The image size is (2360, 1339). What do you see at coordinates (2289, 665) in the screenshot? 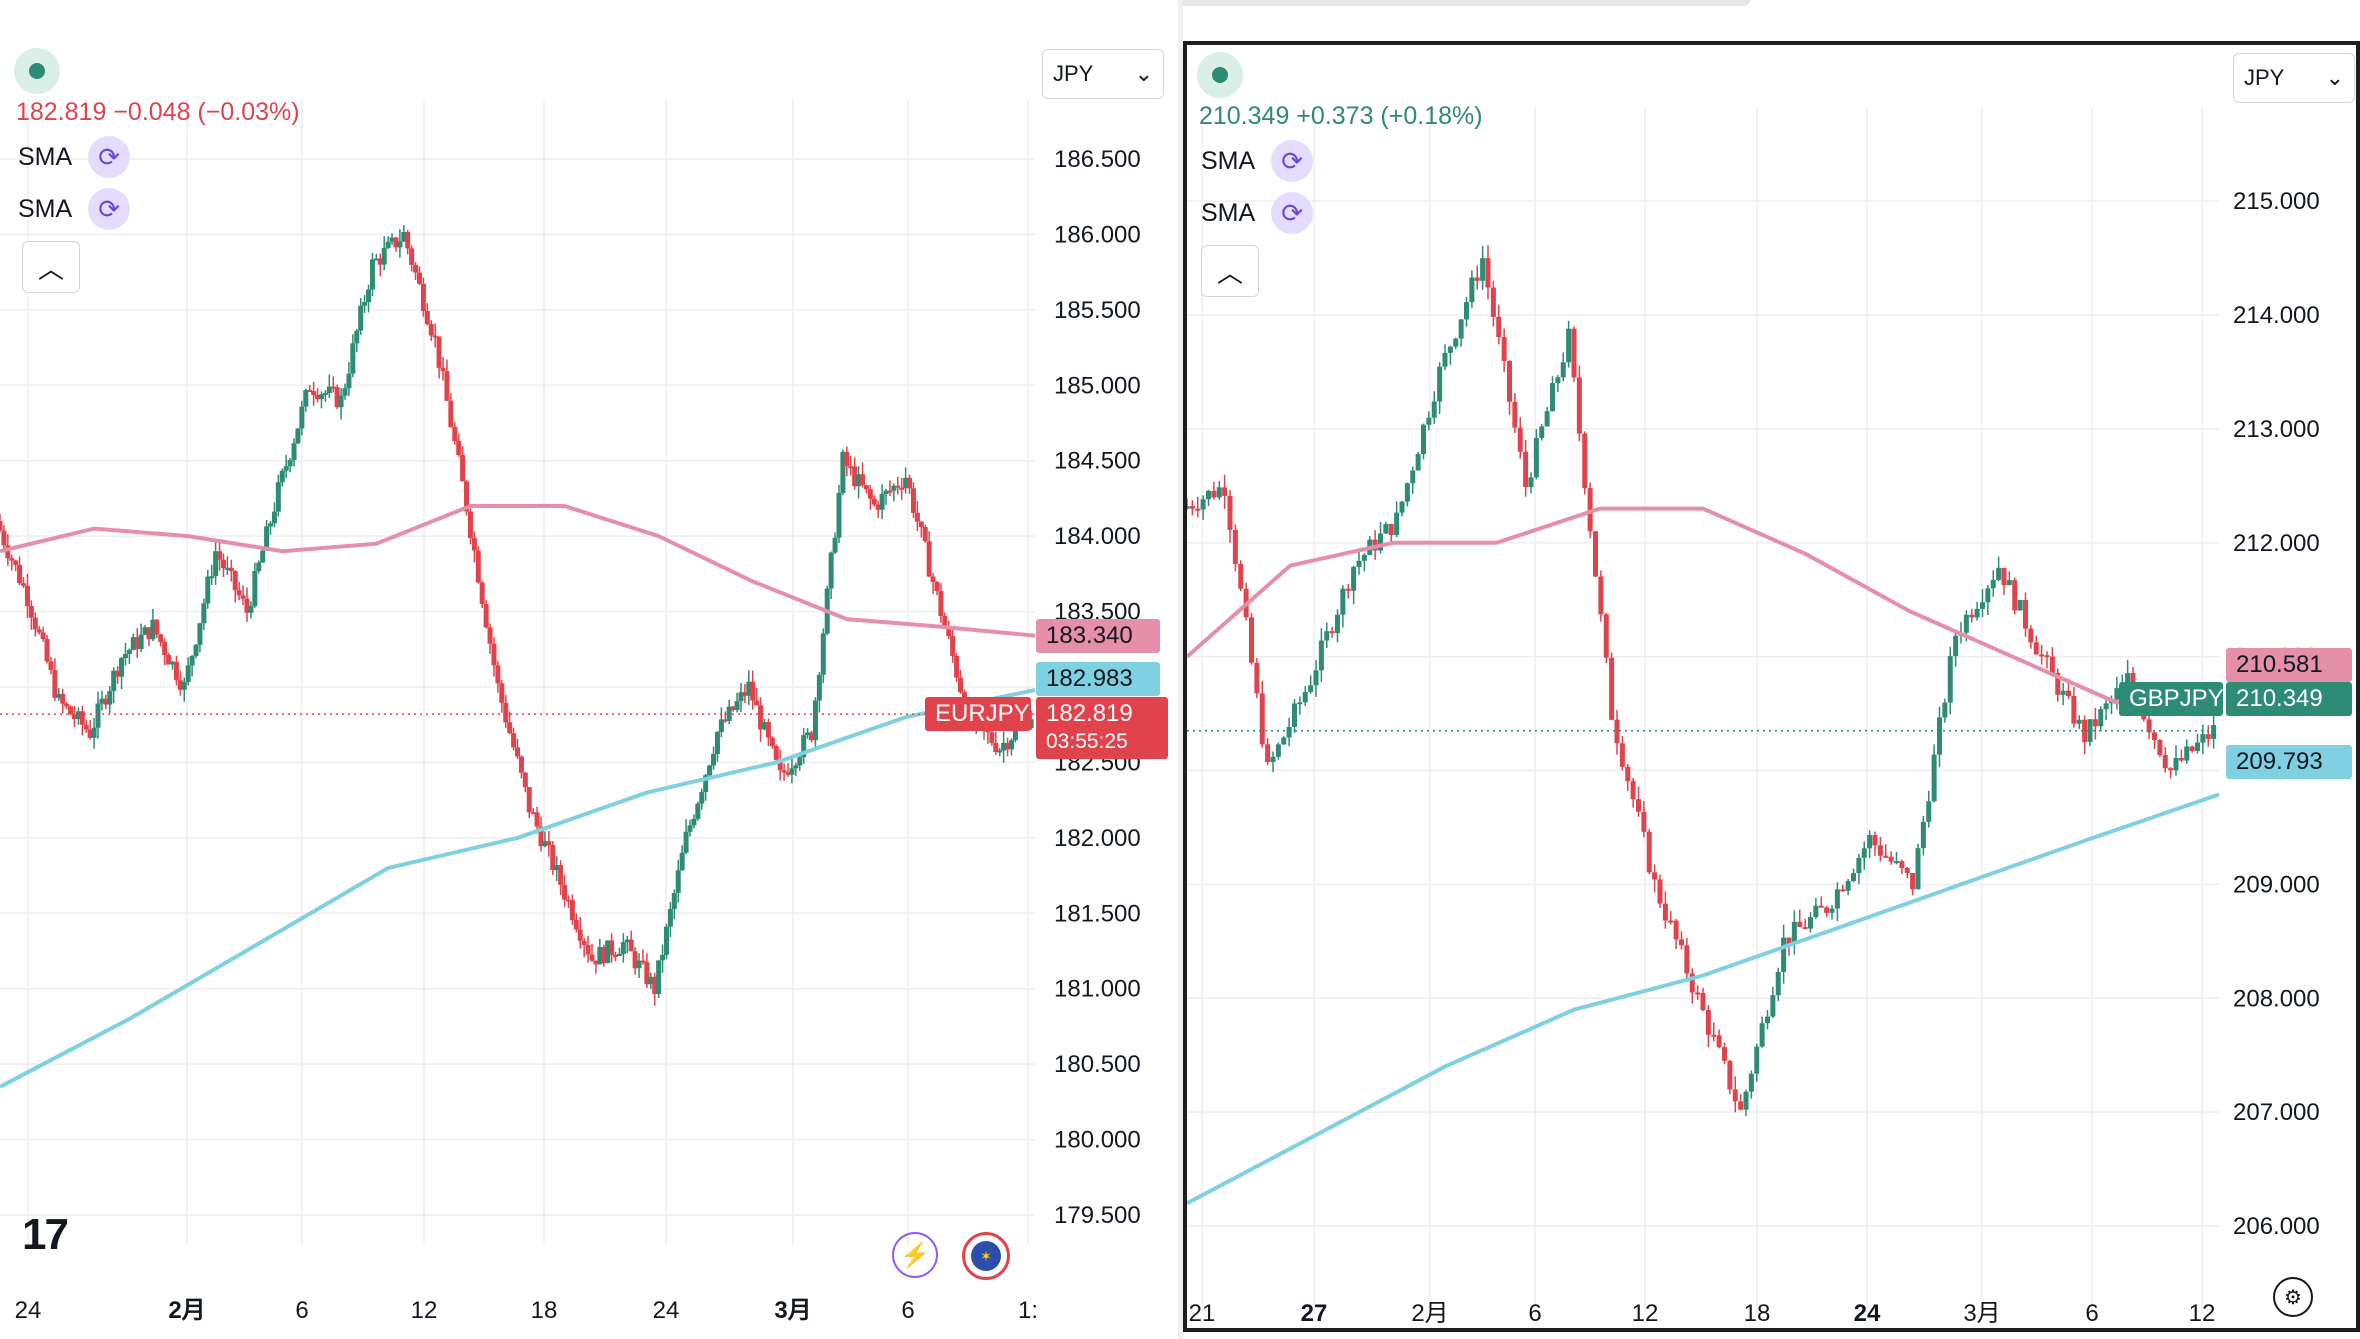
I see `sma-long-price-tag: 210.581` at bounding box center [2289, 665].